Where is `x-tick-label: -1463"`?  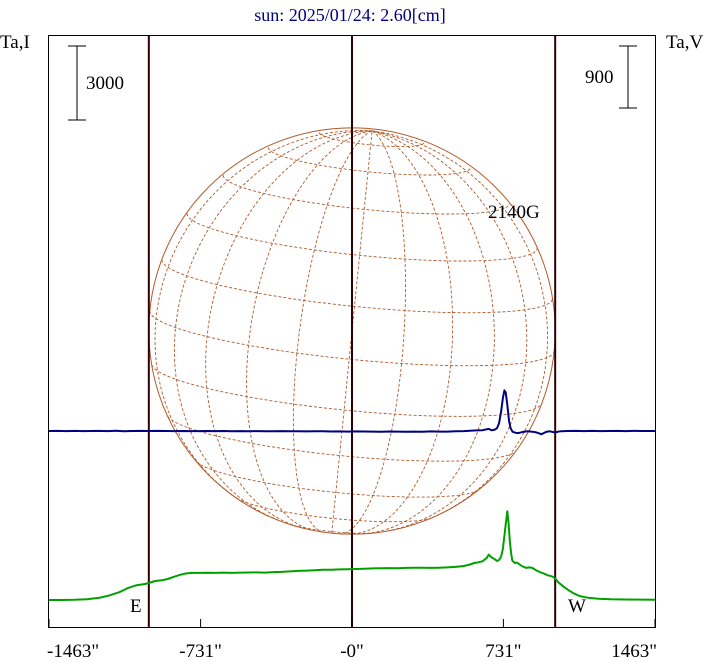 x-tick-label: -1463" is located at coordinates (73, 651).